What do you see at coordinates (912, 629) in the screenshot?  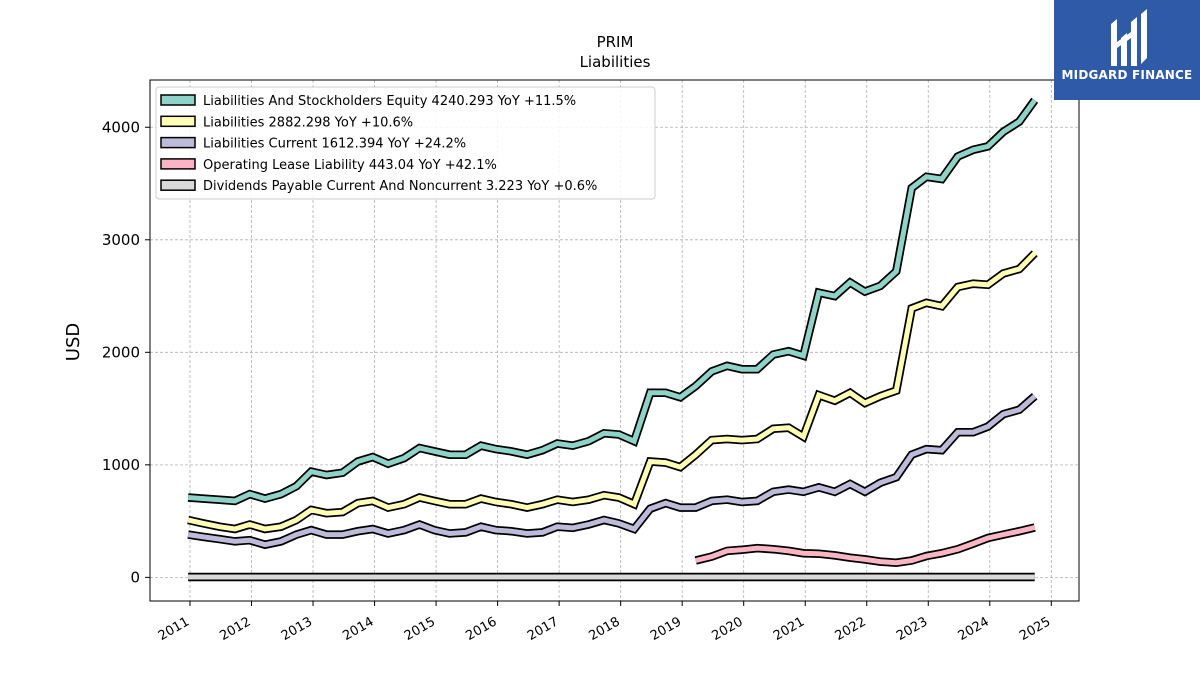 I see `x-tick-label: 2023` at bounding box center [912, 629].